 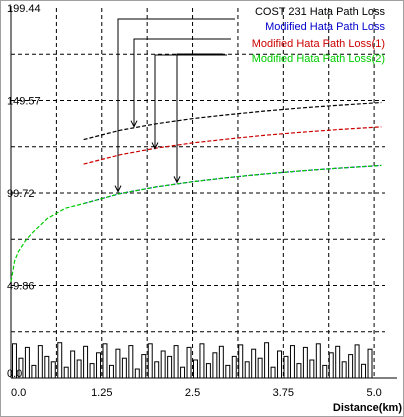 What do you see at coordinates (24, 9) in the screenshot?
I see `y-tick-label: 199.44` at bounding box center [24, 9].